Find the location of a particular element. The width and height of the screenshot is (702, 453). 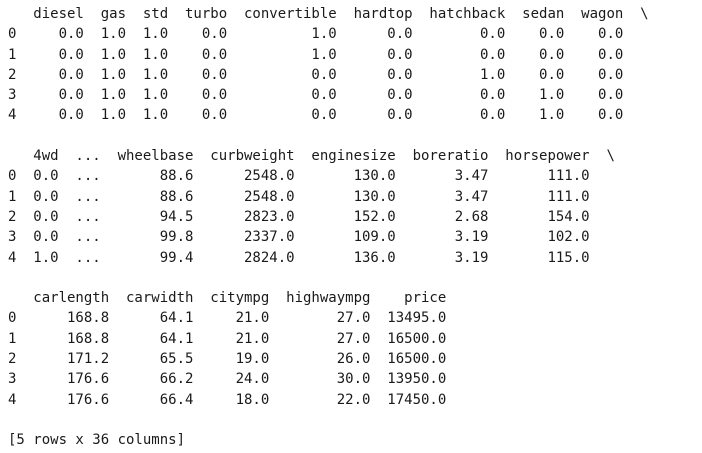

table-row: 0 168.8 64.1 21.0 27.0 13495.0 is located at coordinates (227, 318).